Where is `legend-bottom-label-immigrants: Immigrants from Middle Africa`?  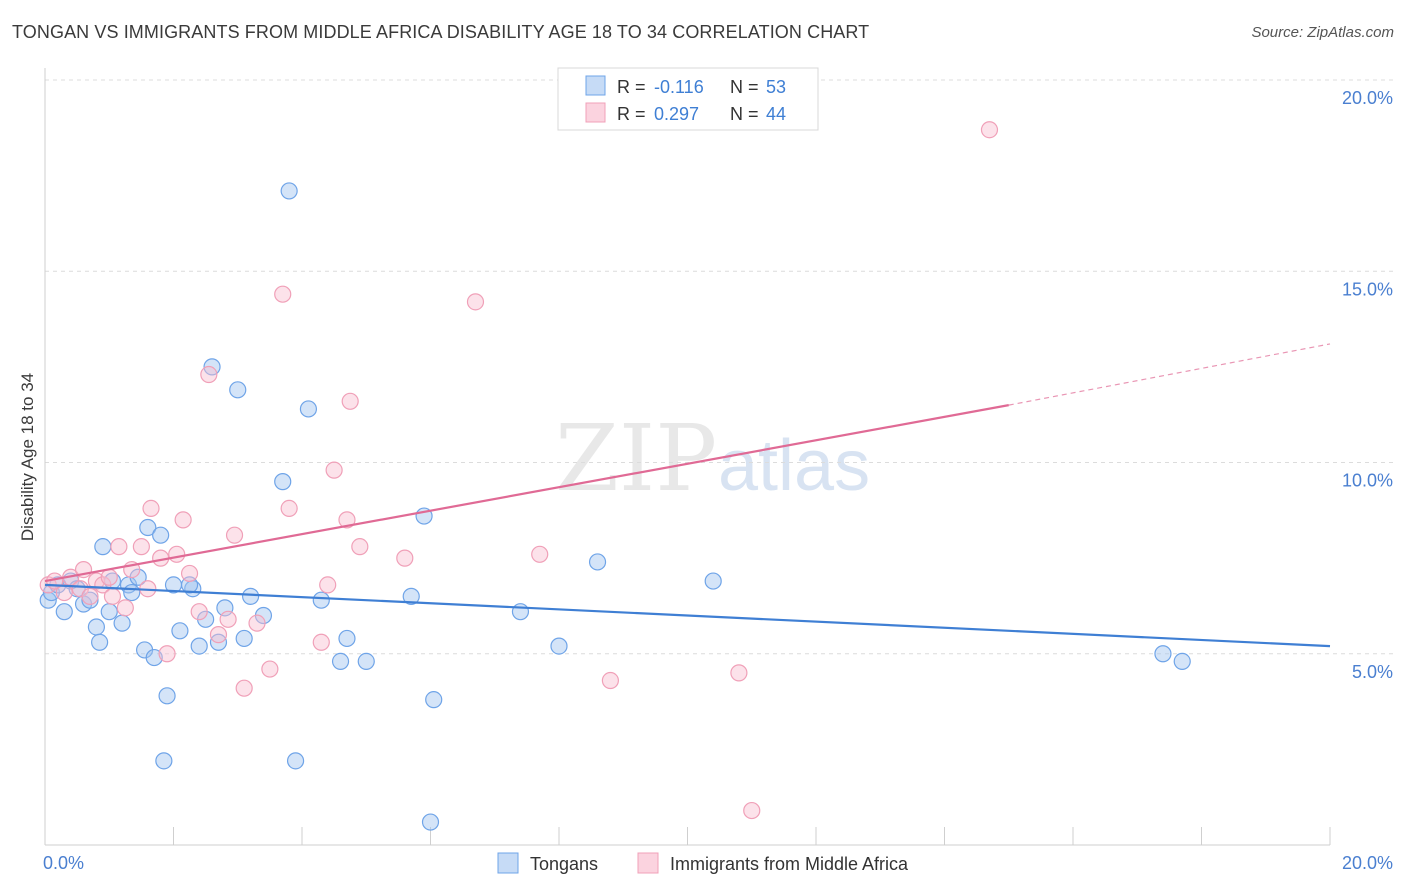
legend-bottom-label-immigrants: Immigrants from Middle Africa is located at coordinates (789, 864).